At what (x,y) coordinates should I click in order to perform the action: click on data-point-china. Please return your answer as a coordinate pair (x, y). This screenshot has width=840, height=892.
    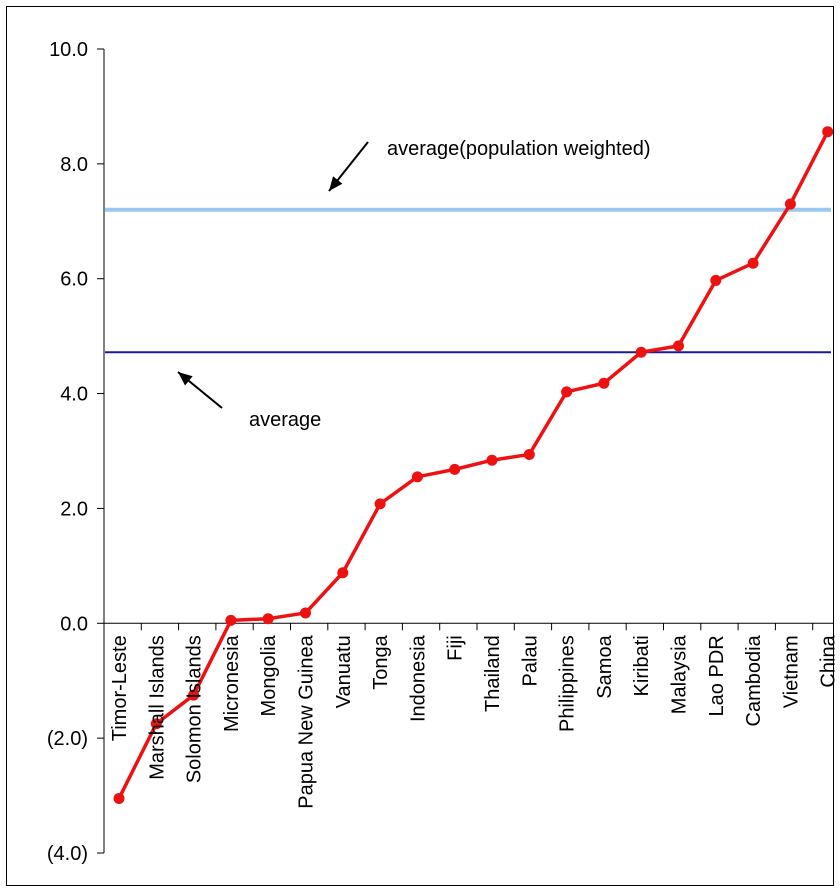
    Looking at the image, I should click on (828, 132).